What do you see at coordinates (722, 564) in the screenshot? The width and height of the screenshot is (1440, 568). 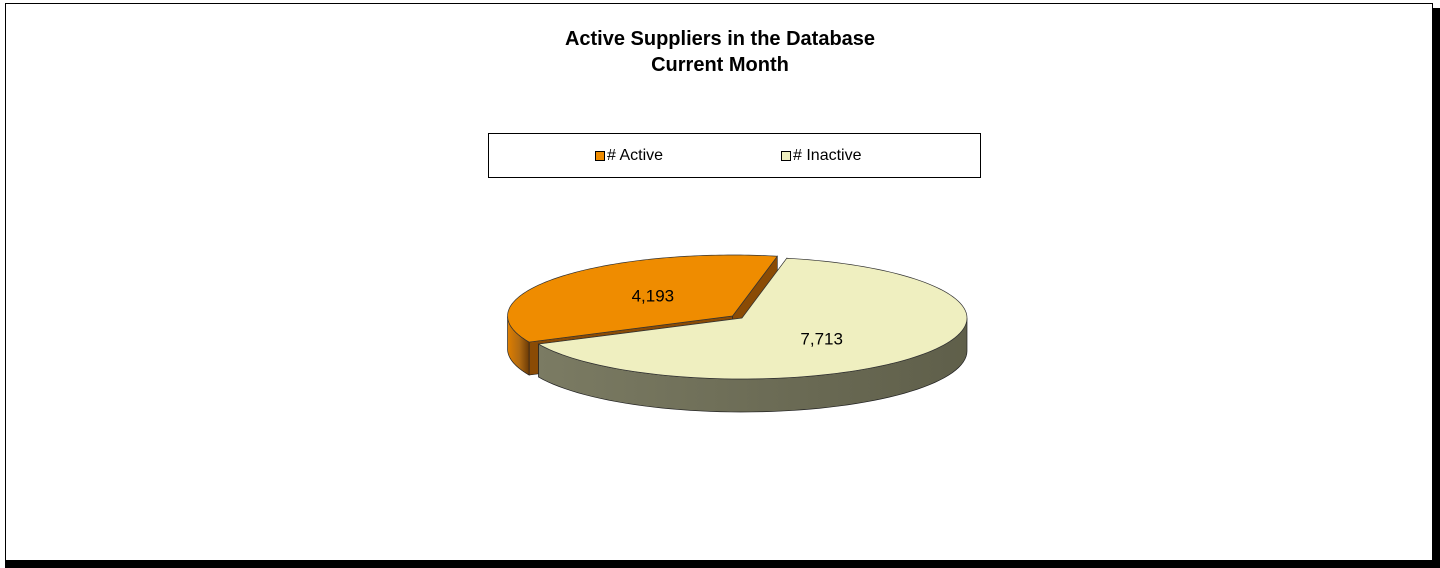 I see `frame-shadow-bottom` at bounding box center [722, 564].